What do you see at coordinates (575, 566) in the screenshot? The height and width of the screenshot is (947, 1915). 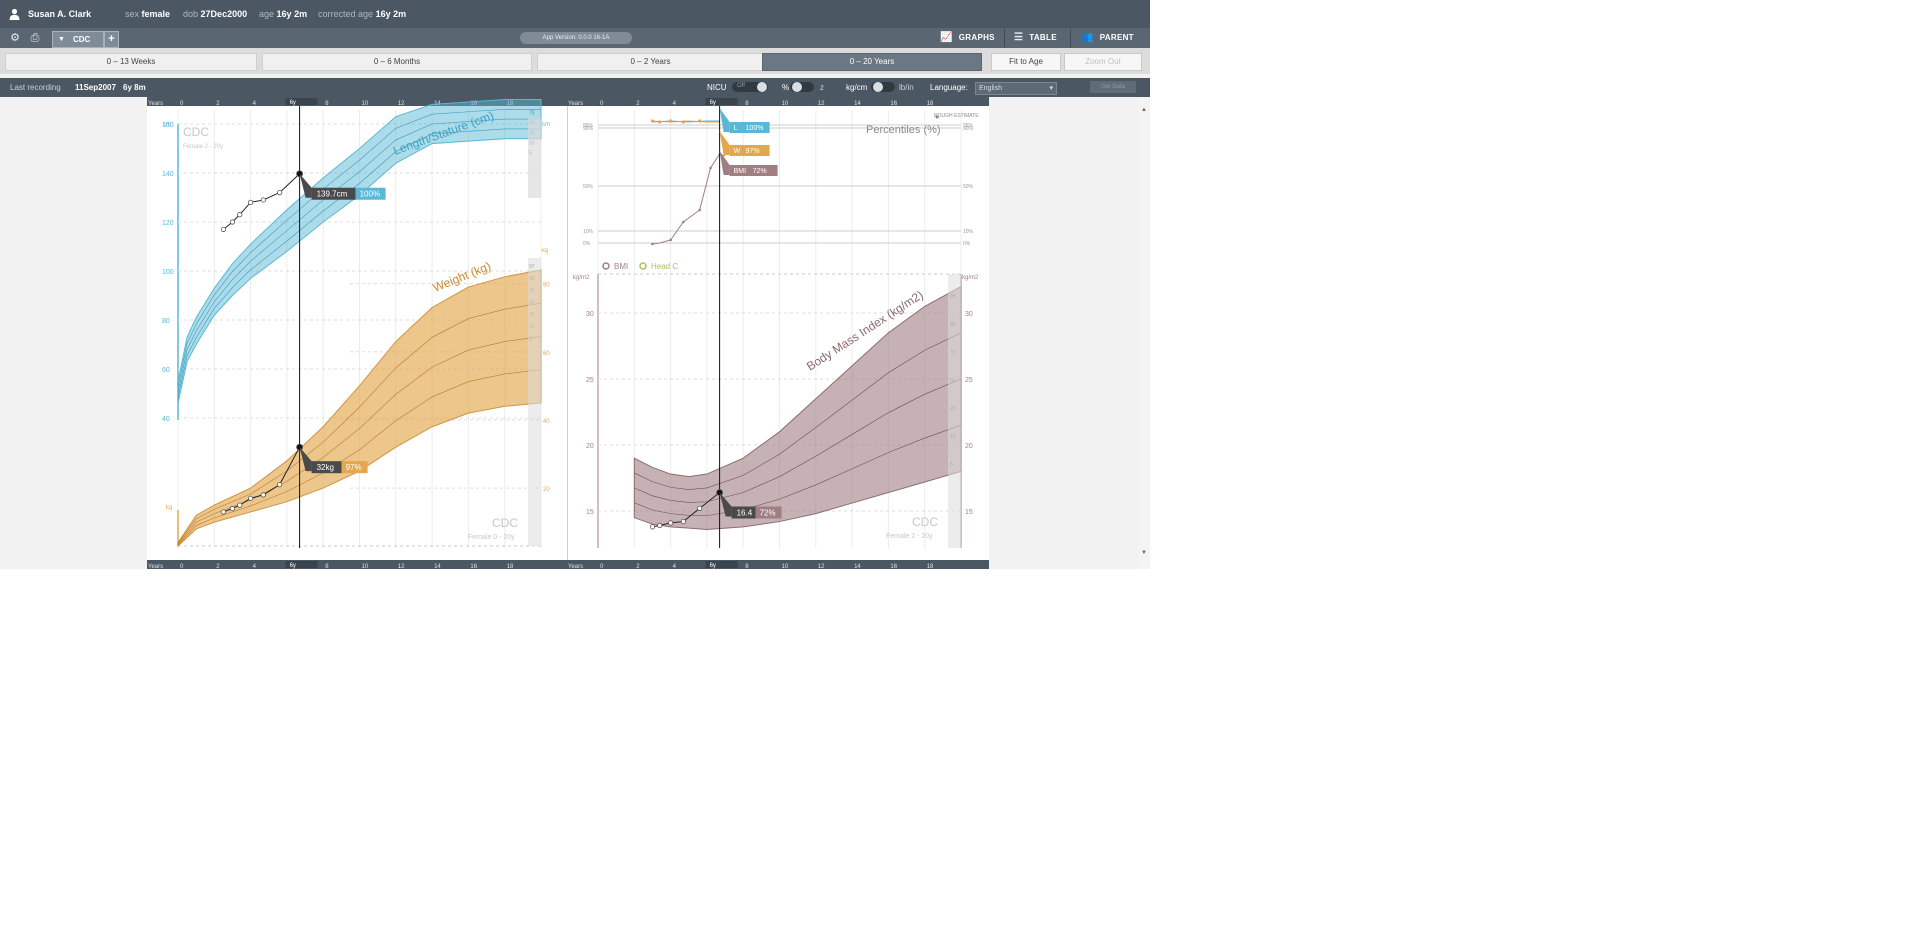 I see `x-axis-label: Years` at bounding box center [575, 566].